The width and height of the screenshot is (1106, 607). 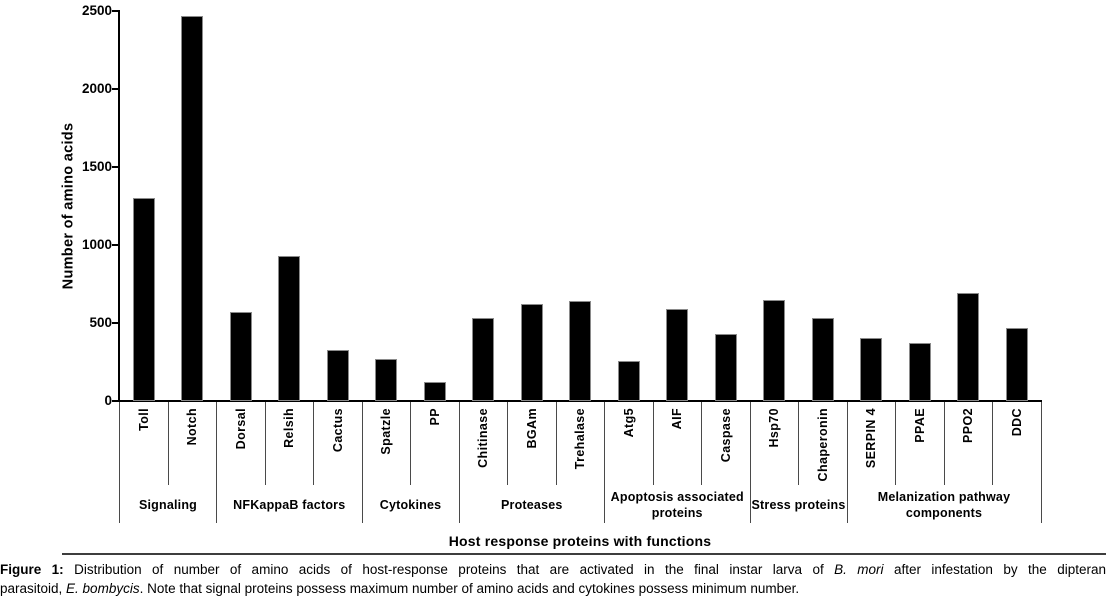 I want to click on bar-chaperonin, so click(x=822, y=359).